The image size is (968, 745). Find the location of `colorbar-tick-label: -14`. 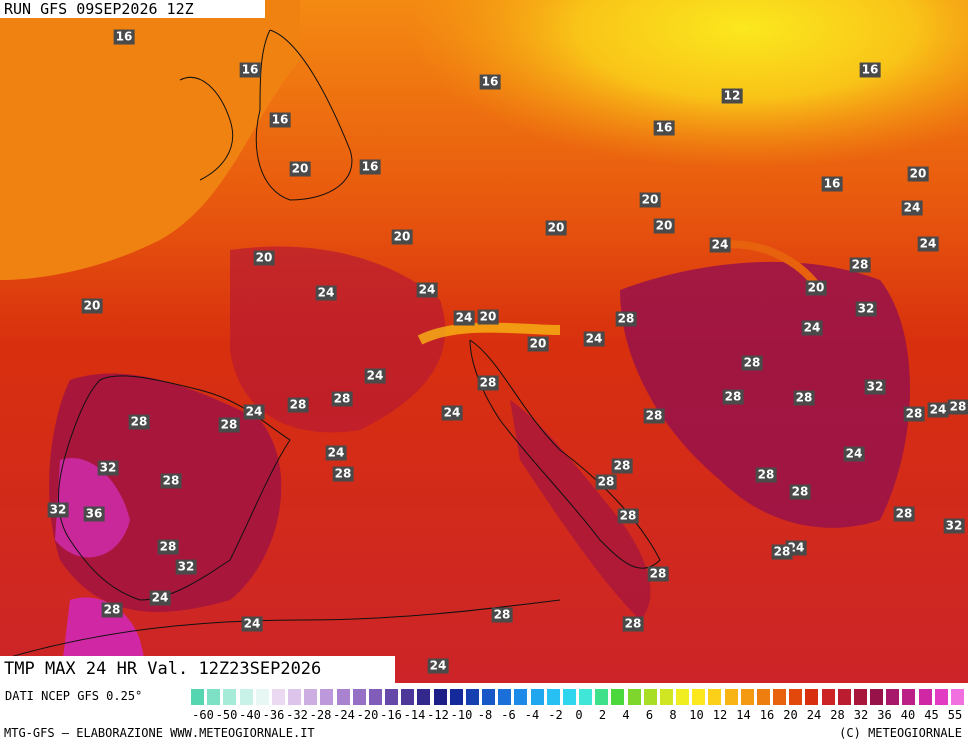

colorbar-tick-label: -14 is located at coordinates (414, 715).